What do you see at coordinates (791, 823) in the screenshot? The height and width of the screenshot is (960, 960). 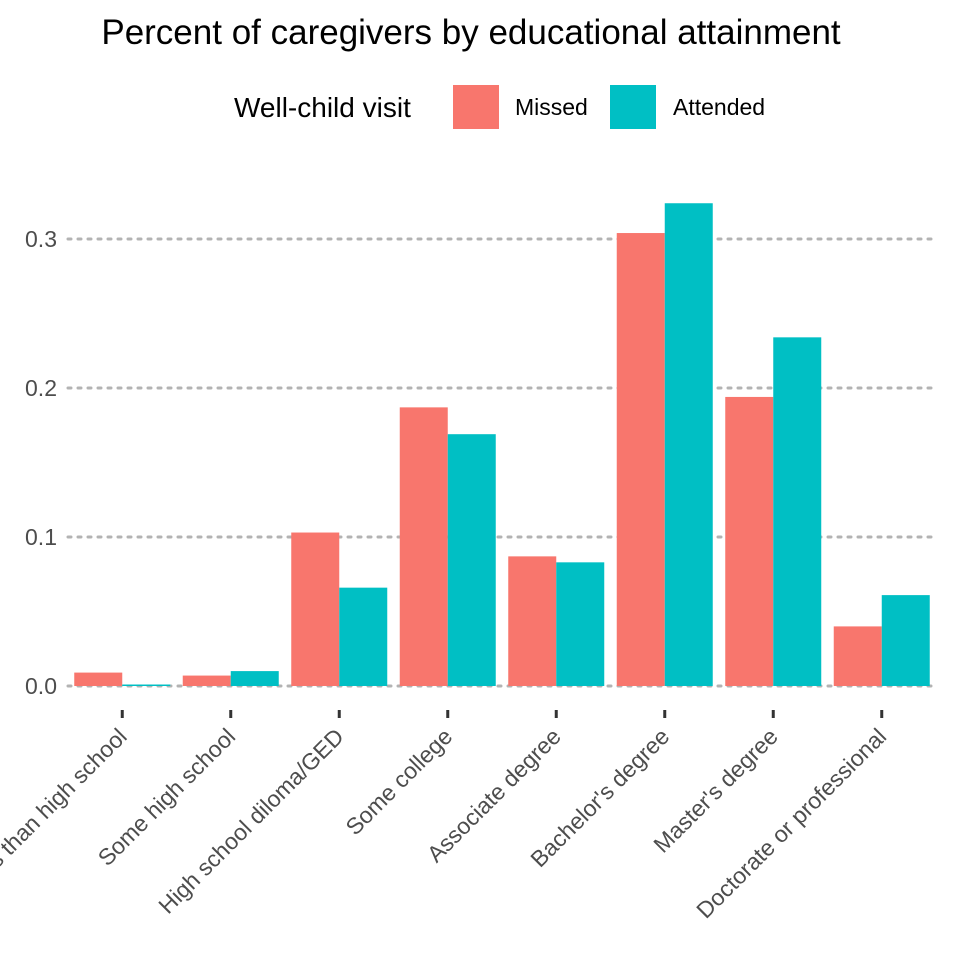 I see `x-tick-label: Doctorate or professional` at bounding box center [791, 823].